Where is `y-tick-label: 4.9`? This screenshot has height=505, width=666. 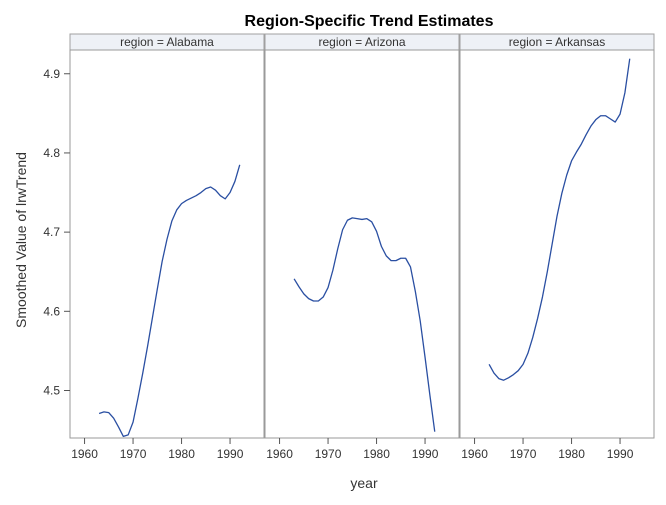
y-tick-label: 4.9 is located at coordinates (51, 74).